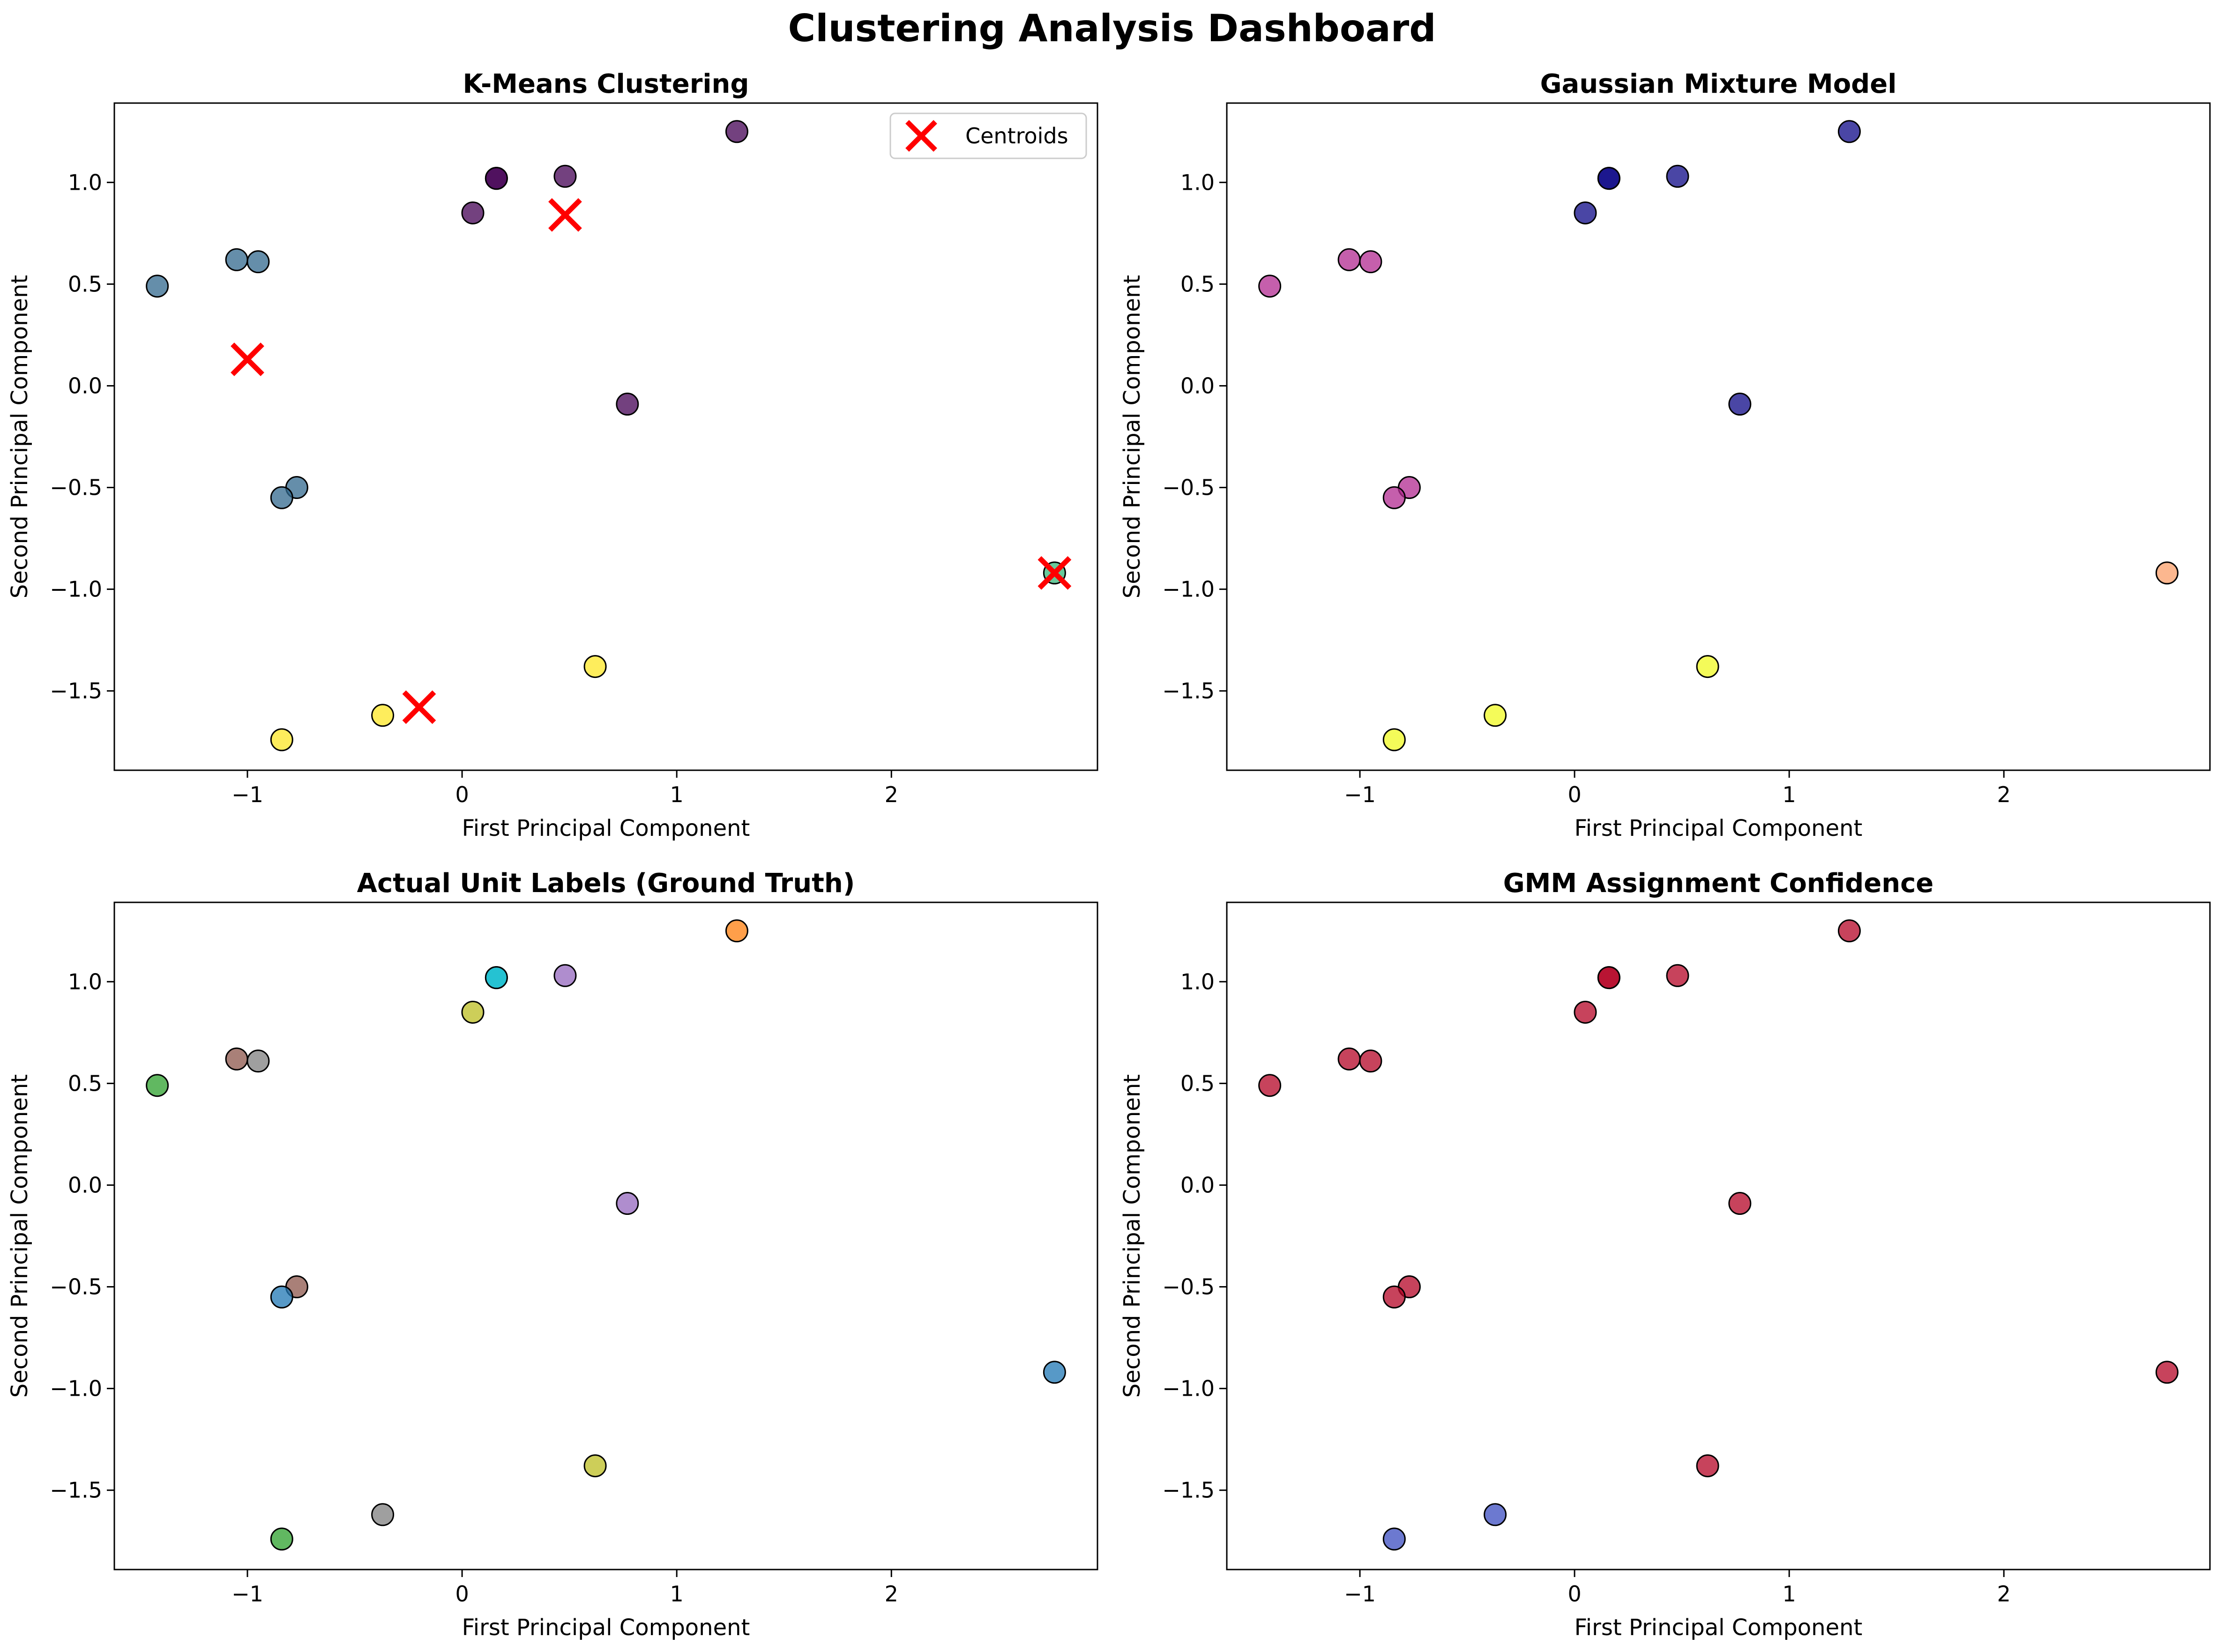 This screenshot has width=2224, height=1652. Describe the element at coordinates (1017, 136) in the screenshot. I see `legend-label: Centroids` at that location.